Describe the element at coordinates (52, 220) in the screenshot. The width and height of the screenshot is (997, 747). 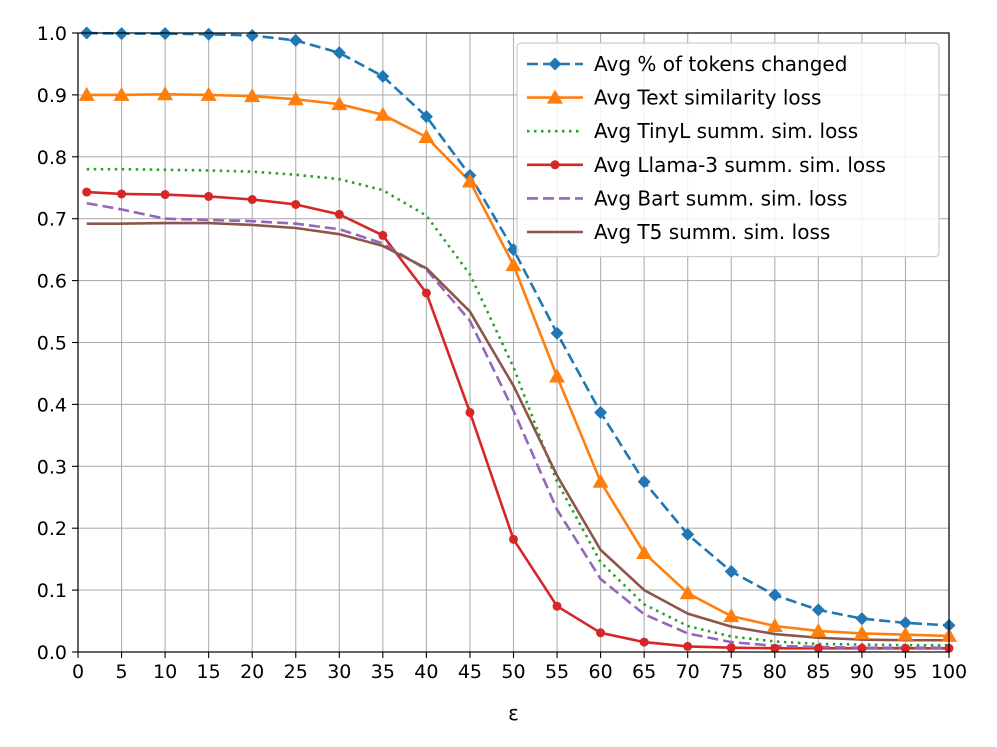
I see `y-tick-label: 0.7` at that location.